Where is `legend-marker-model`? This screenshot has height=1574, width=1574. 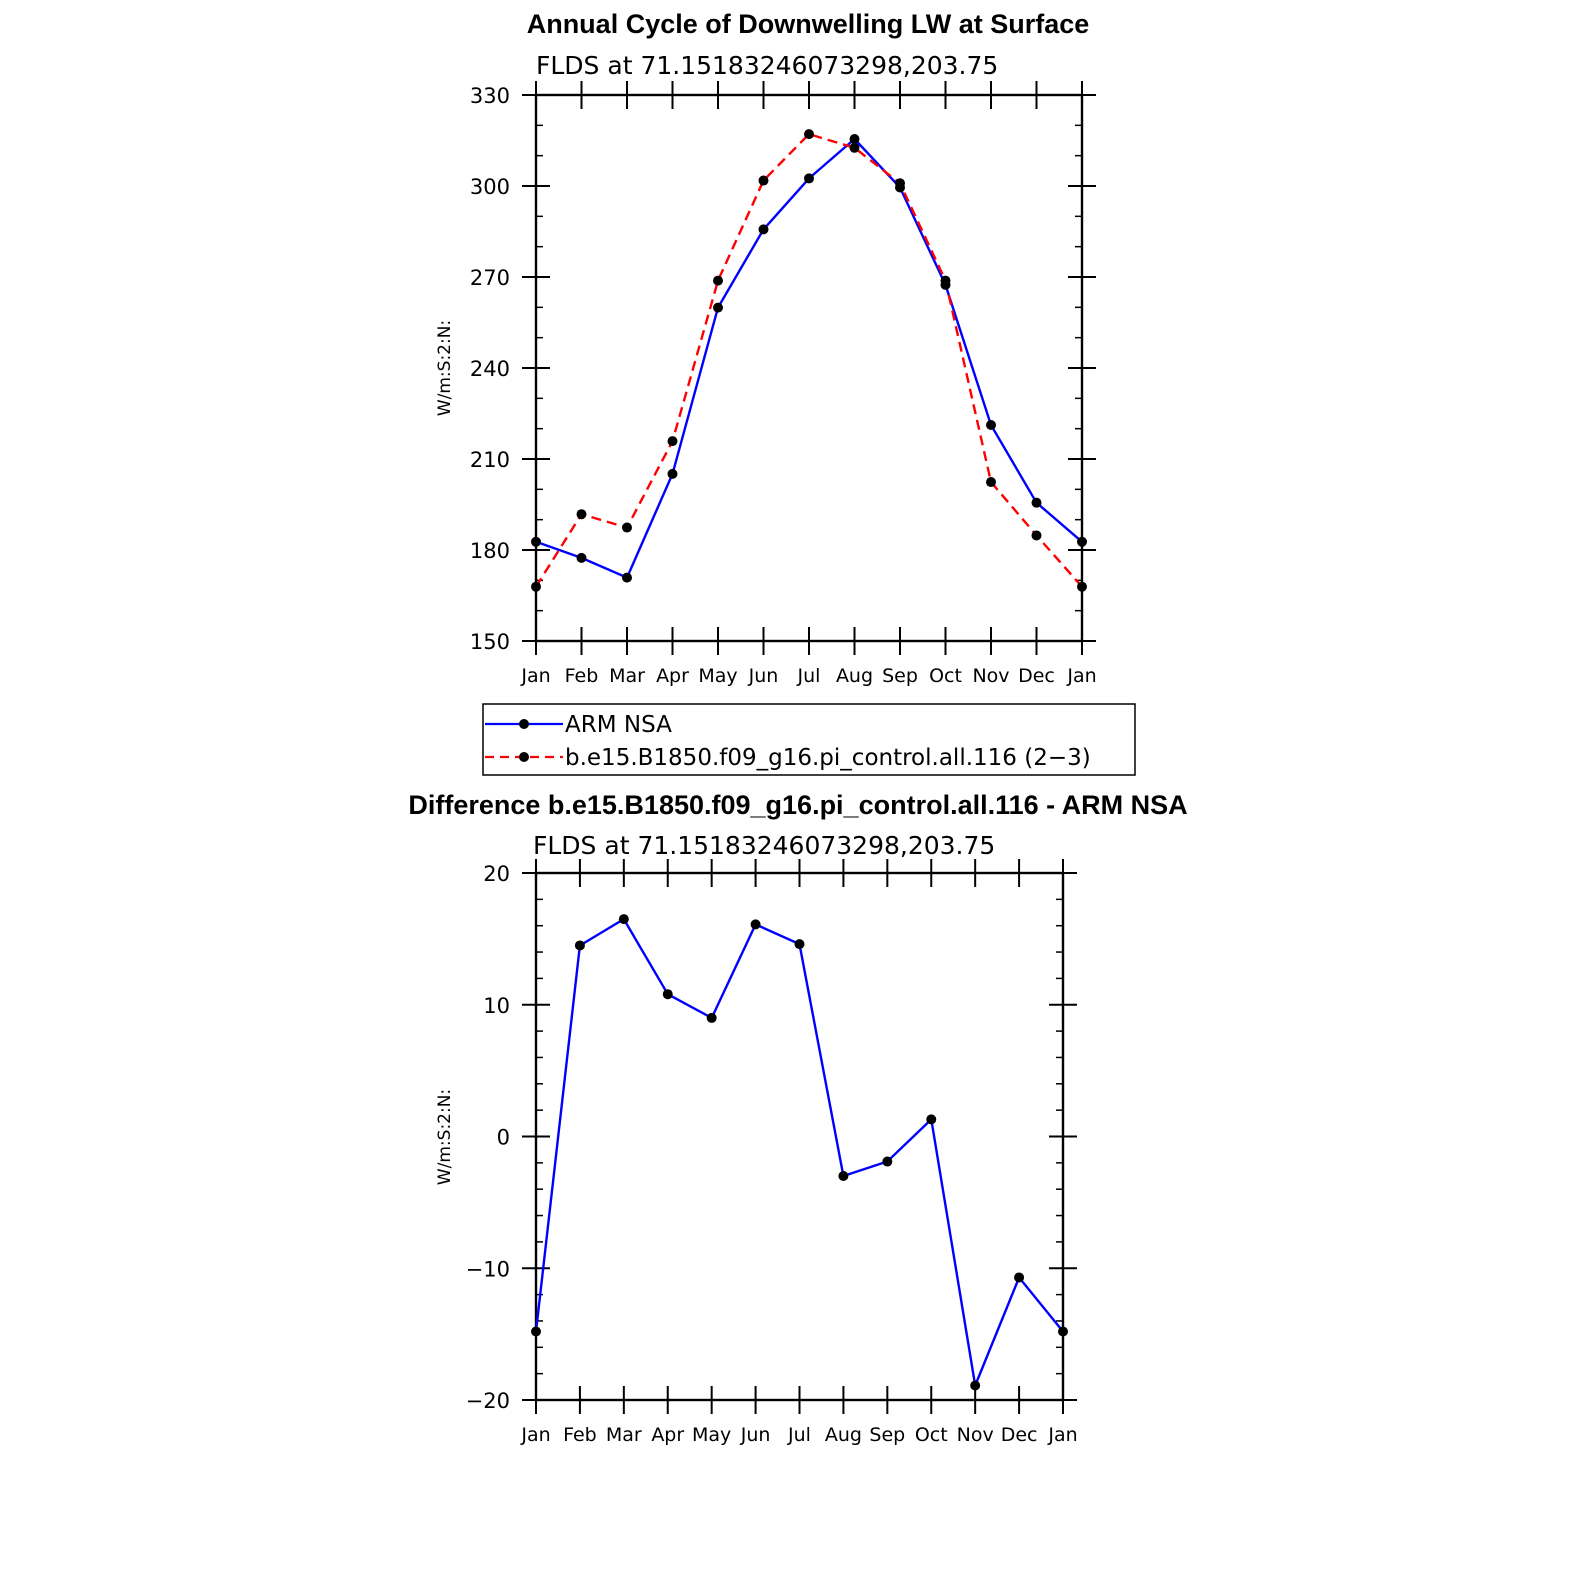 legend-marker-model is located at coordinates (524, 757).